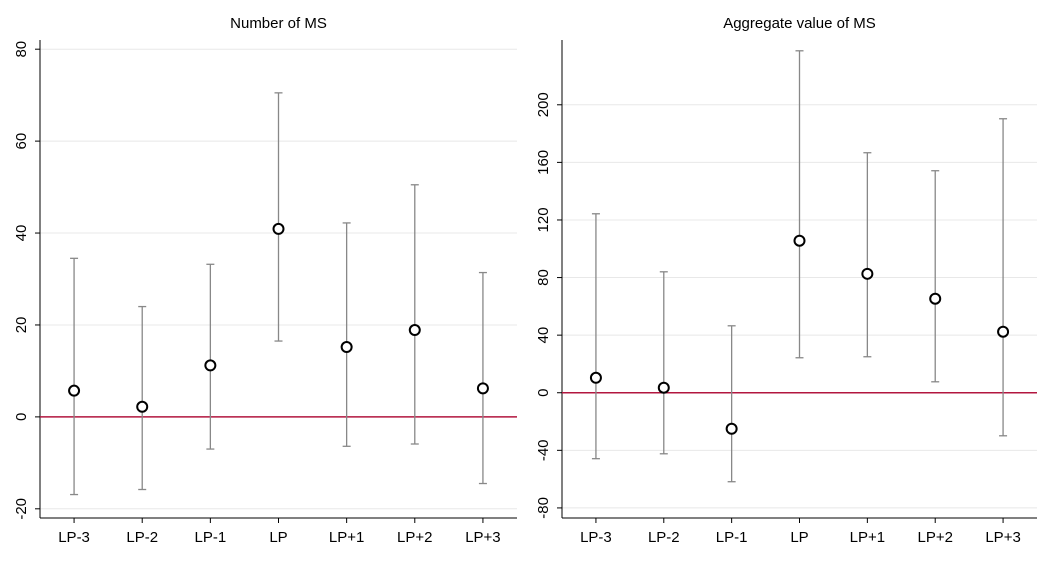  What do you see at coordinates (543, 508) in the screenshot?
I see `y-tick-label: -80` at bounding box center [543, 508].